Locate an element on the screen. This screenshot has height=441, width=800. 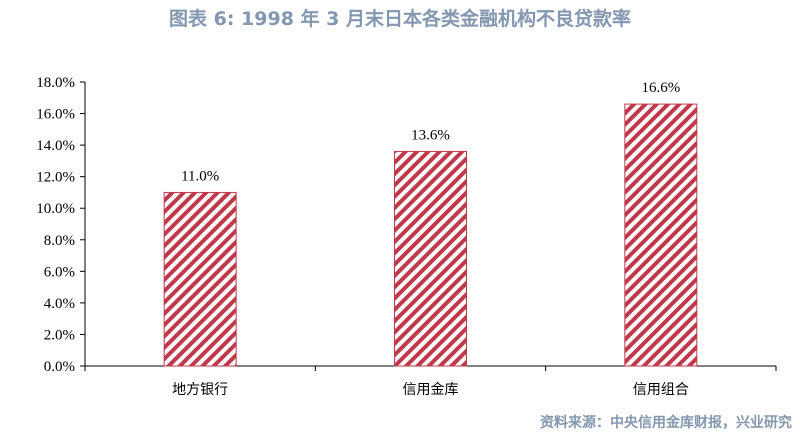
source-note: 资料来源：中央信用金库财报，兴业研究 is located at coordinates (666, 423).